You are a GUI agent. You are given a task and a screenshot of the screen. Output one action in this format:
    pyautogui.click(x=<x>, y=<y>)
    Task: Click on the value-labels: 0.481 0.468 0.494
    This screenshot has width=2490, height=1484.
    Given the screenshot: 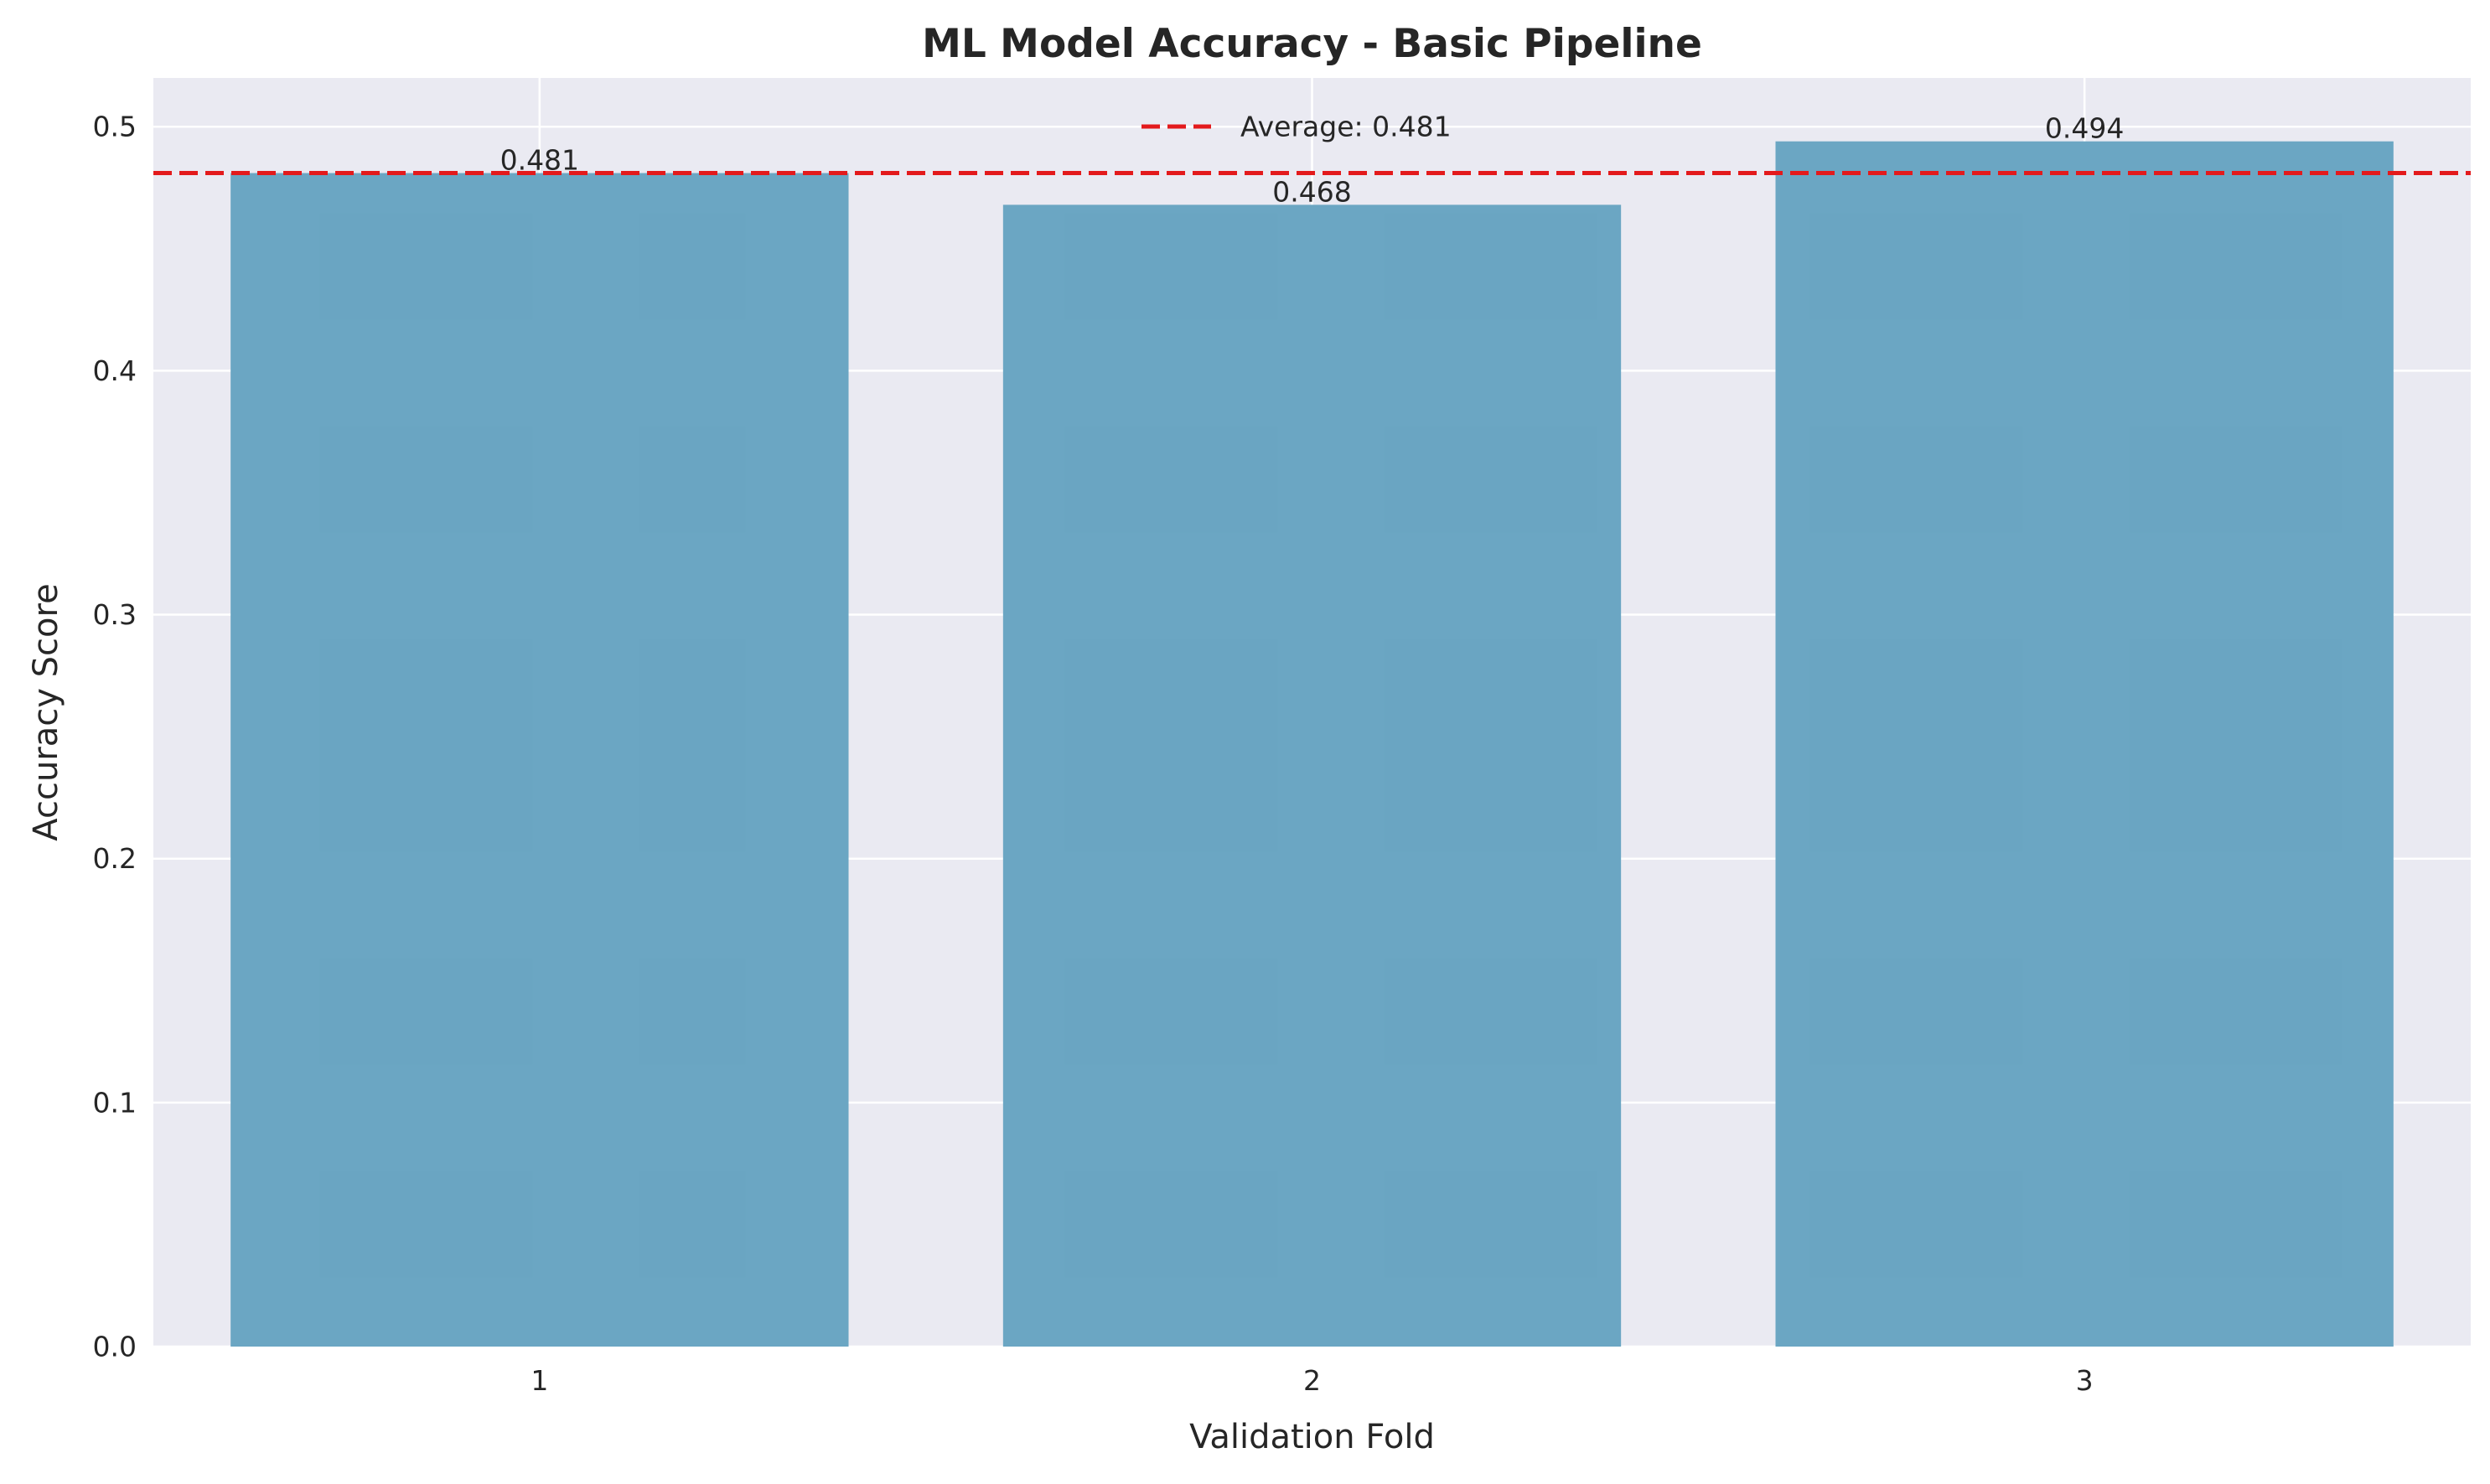 What is the action you would take?
    pyautogui.click(x=1312, y=160)
    